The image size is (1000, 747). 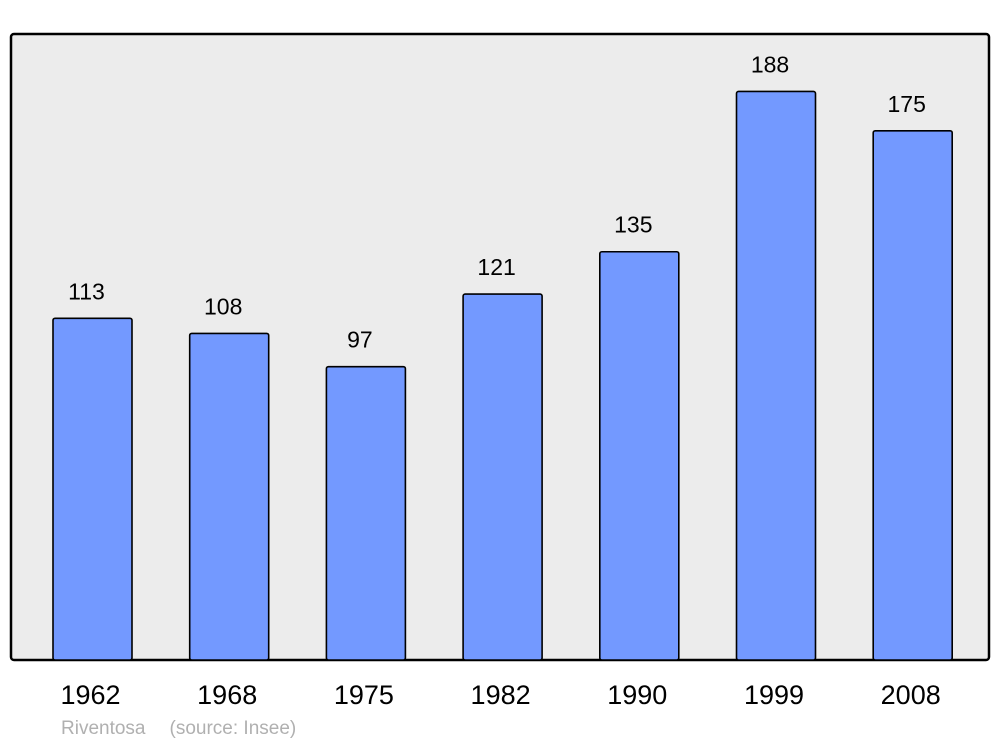 What do you see at coordinates (103, 728) in the screenshot?
I see `footer-place: Riventosa` at bounding box center [103, 728].